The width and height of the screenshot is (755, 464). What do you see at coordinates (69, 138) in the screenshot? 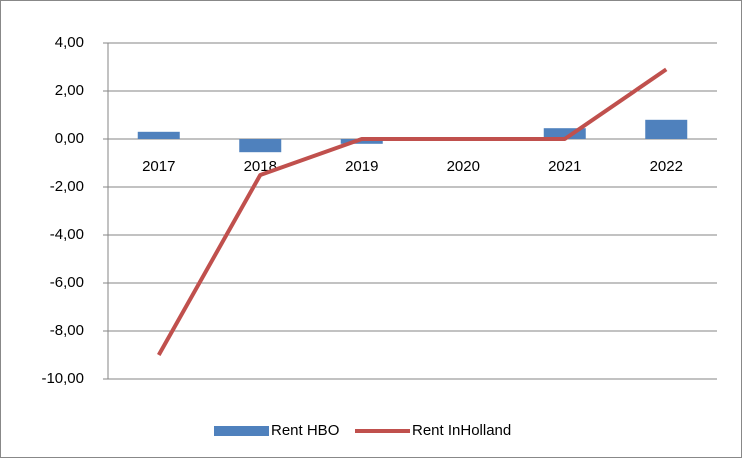
I see `y-tick-label: 0,00` at bounding box center [69, 138].